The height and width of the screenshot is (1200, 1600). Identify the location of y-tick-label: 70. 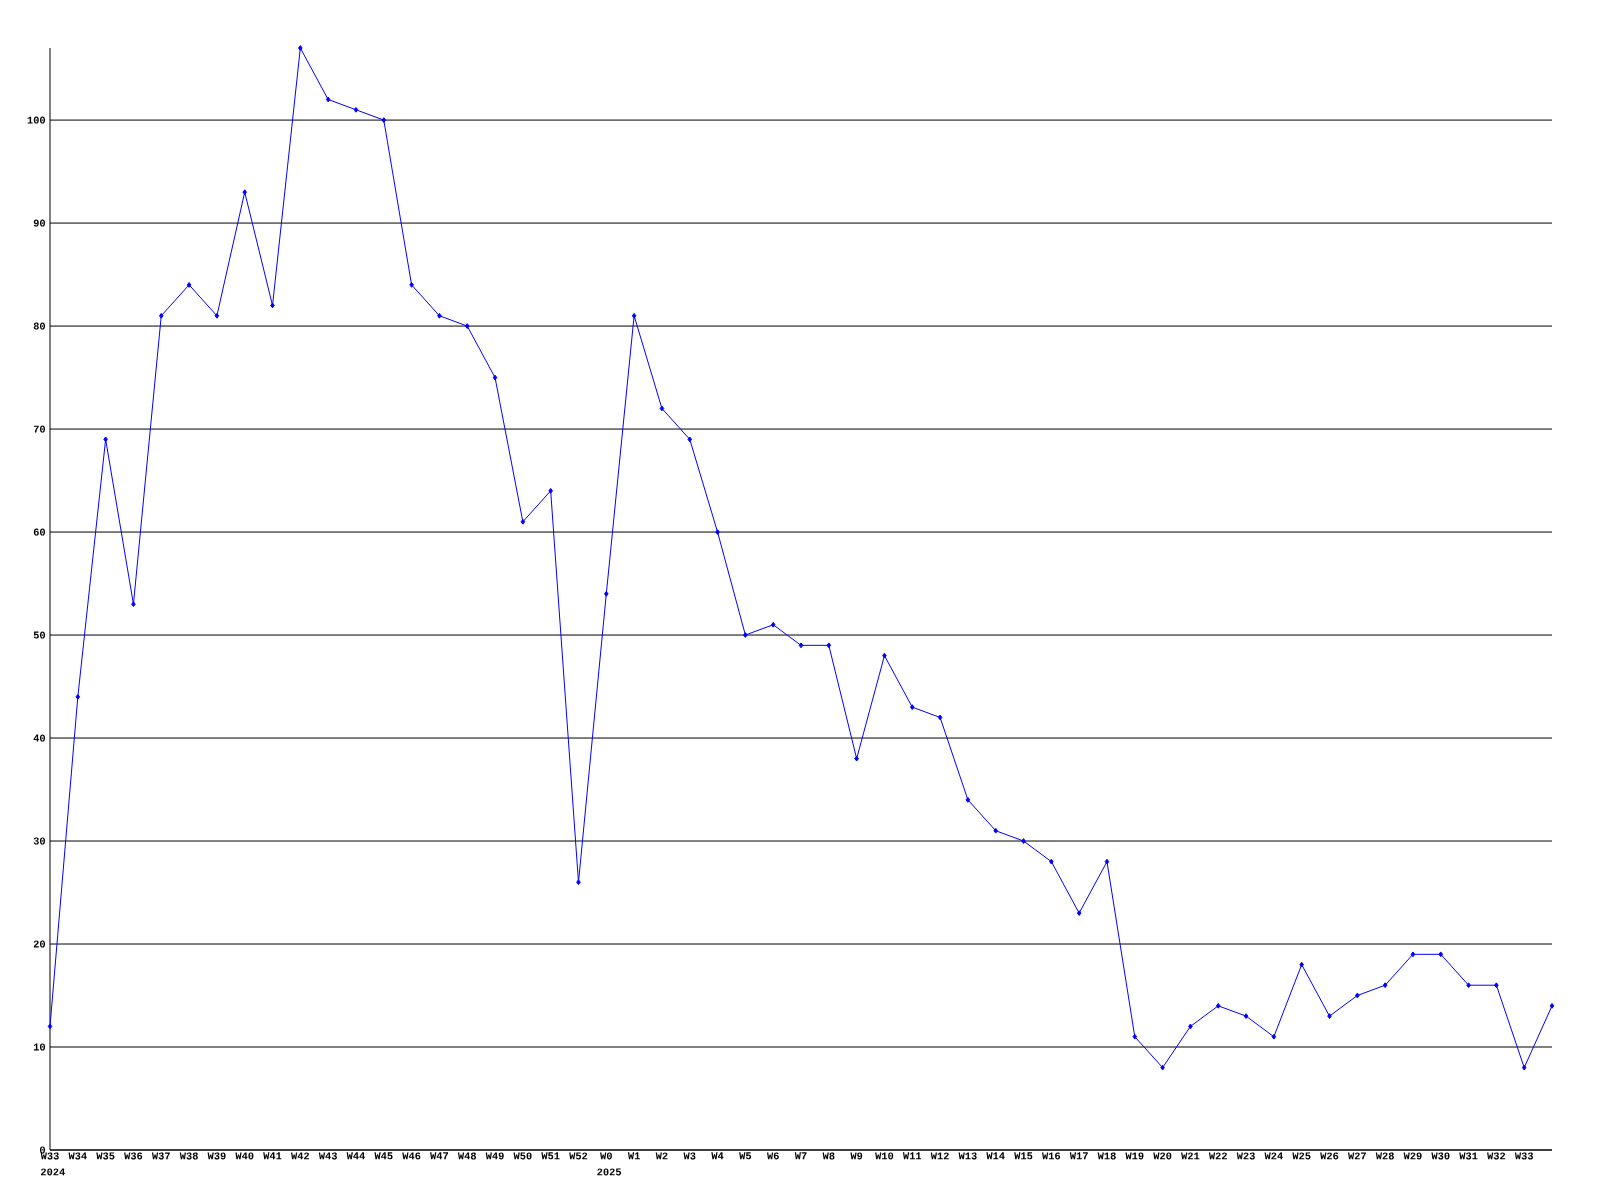
(39, 429).